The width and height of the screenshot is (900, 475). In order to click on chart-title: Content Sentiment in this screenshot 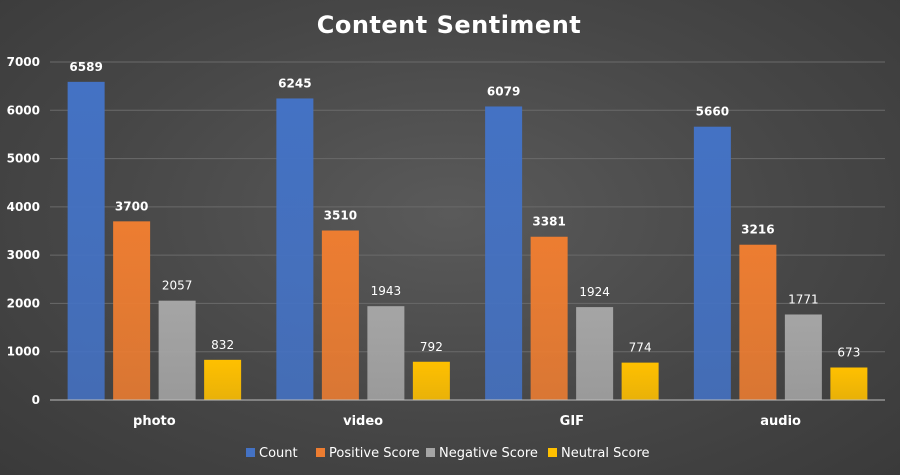, I will do `click(449, 25)`.